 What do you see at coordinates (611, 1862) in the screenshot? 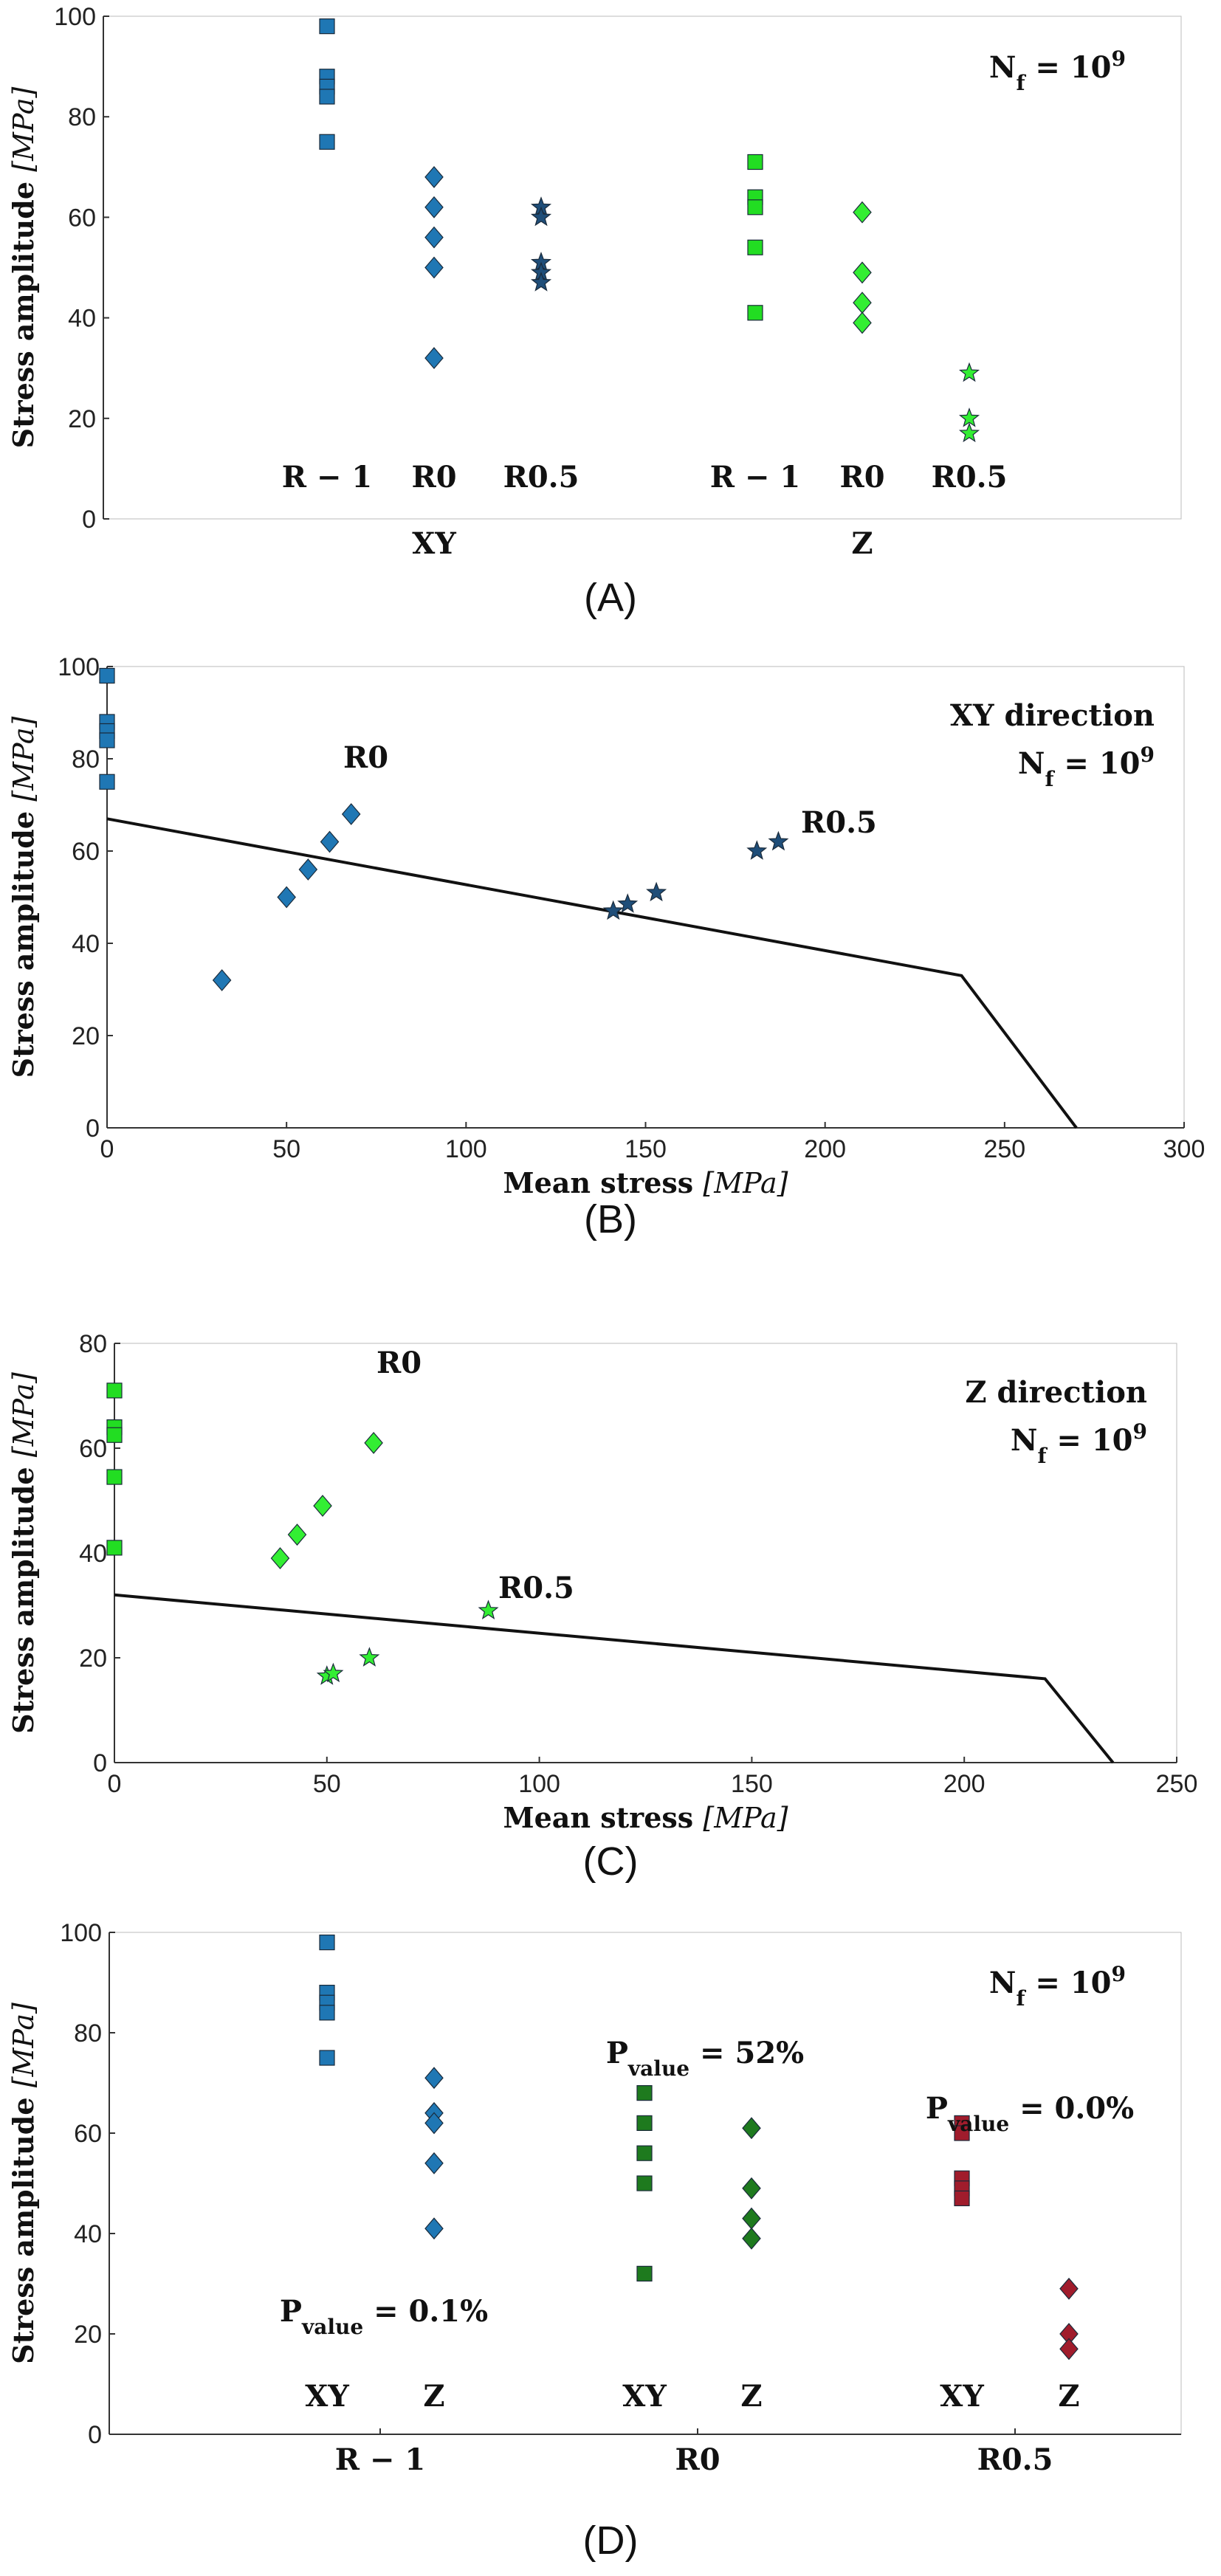
I see `panel-caption: (C)` at bounding box center [611, 1862].